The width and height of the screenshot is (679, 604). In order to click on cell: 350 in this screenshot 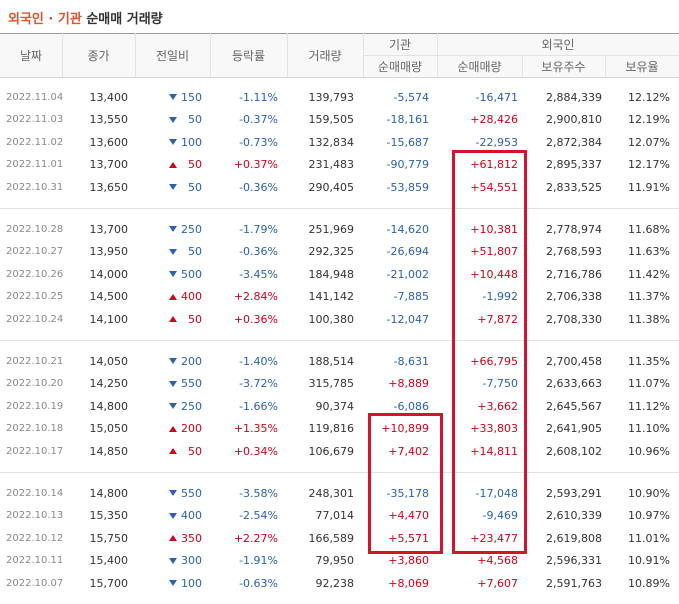, I will do `click(191, 538)`.